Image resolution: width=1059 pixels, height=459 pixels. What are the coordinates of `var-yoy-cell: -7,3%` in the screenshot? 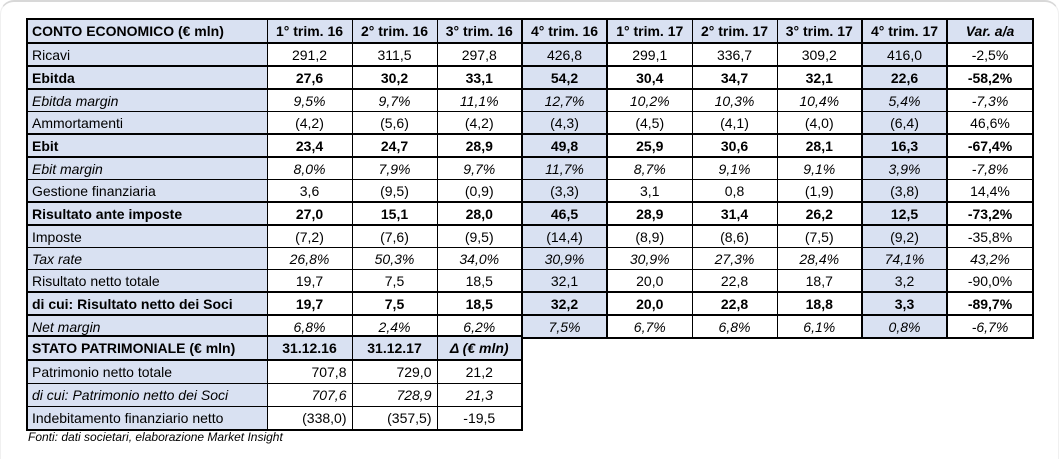 It's located at (990, 100).